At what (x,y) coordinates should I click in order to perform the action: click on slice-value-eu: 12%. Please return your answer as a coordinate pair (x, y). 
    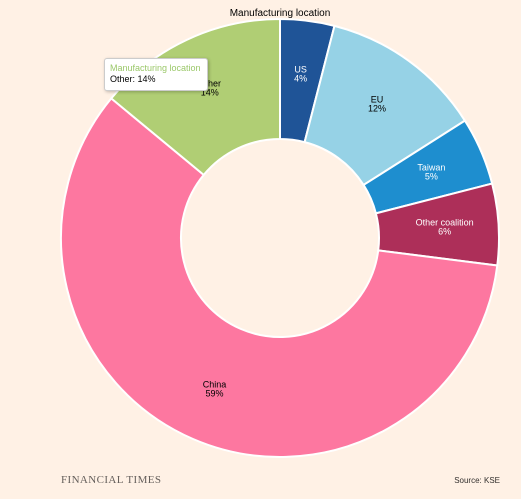
    Looking at the image, I should click on (377, 109).